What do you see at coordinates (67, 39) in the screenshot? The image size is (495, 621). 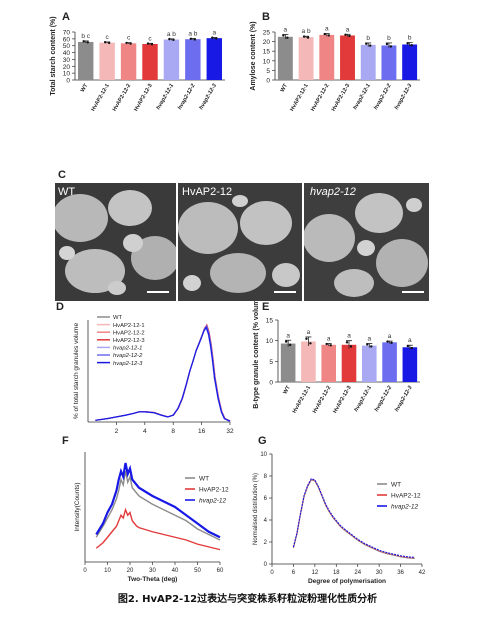 I see `y-tick-label-A: 60` at bounding box center [67, 39].